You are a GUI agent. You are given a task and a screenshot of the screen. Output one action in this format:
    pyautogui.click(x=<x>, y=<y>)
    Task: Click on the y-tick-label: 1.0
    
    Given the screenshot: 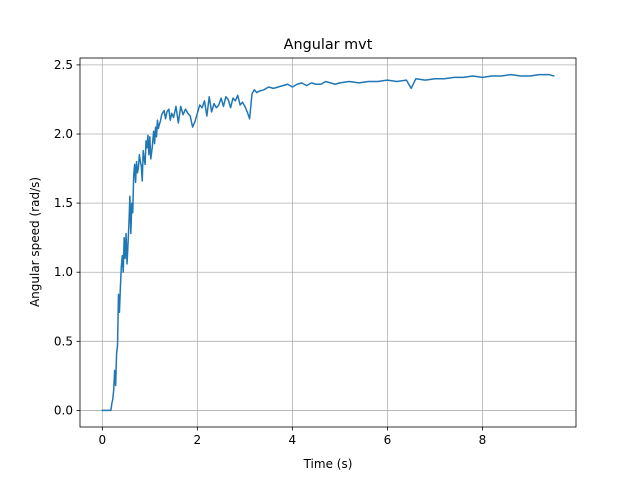 What is the action you would take?
    pyautogui.click(x=63, y=272)
    